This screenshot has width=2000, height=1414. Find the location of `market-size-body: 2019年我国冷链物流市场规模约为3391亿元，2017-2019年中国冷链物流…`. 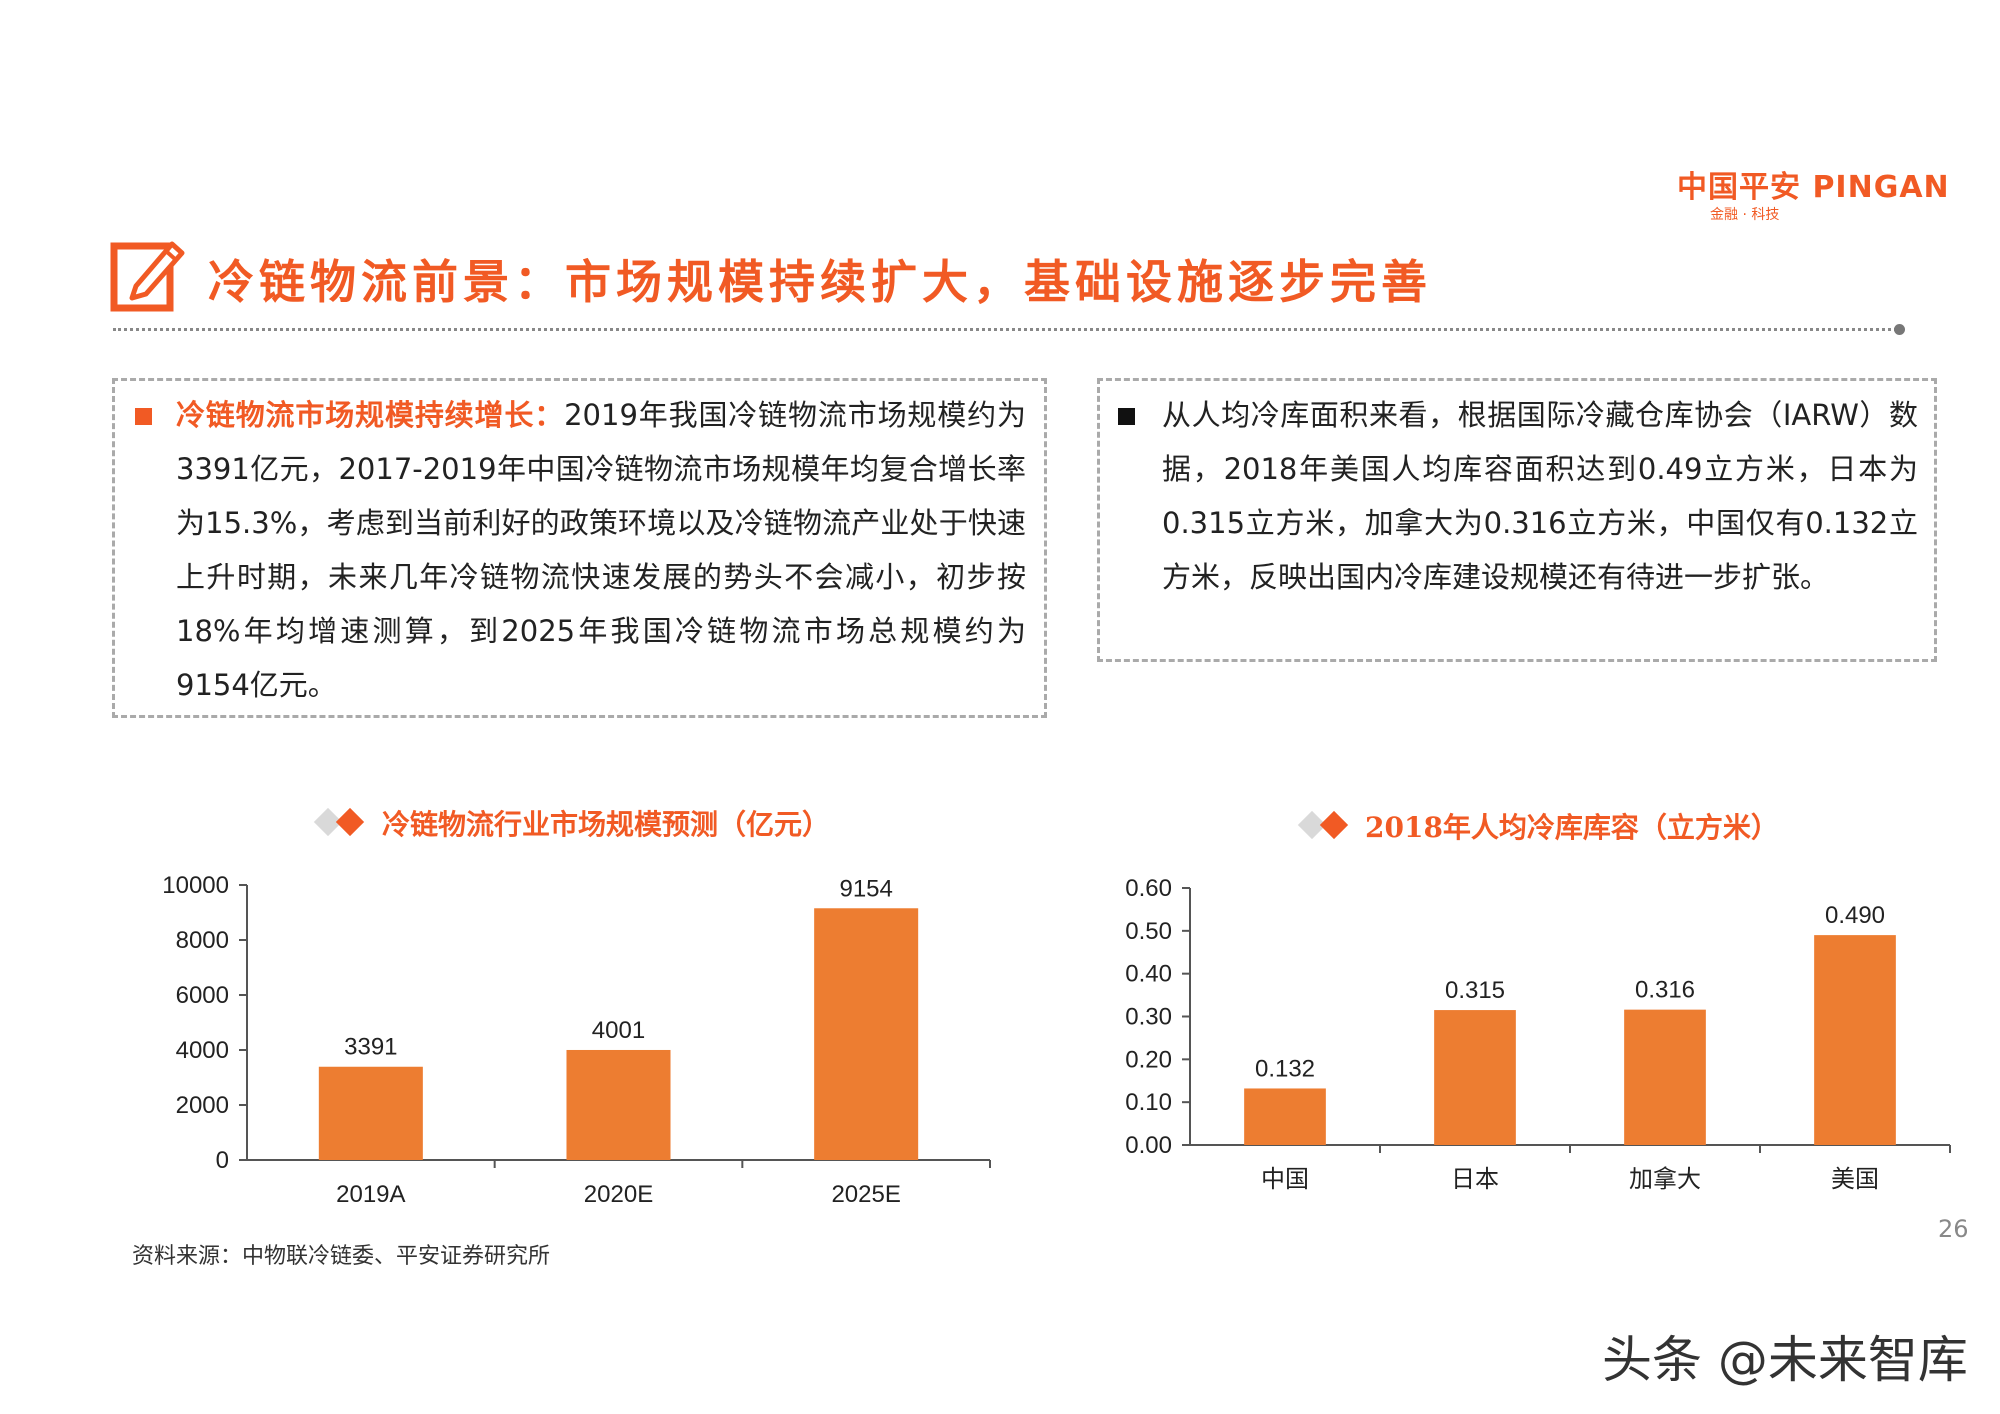

market-size-body: 2019年我国冷链物流市场规模约为3391亿元，2017-2019年中国冷链物流… is located at coordinates (601, 550).